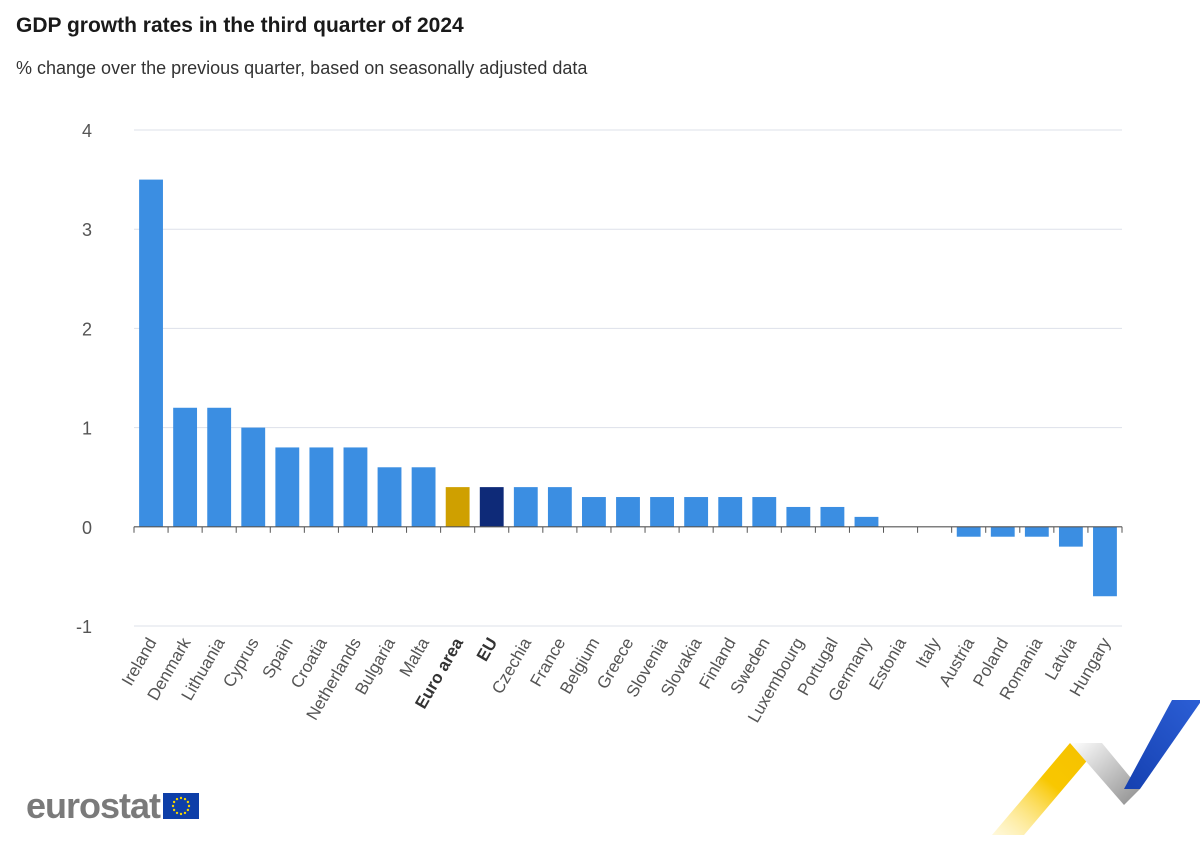 This screenshot has height=844, width=1200. Describe the element at coordinates (764, 512) in the screenshot. I see `bar-sweden` at that location.